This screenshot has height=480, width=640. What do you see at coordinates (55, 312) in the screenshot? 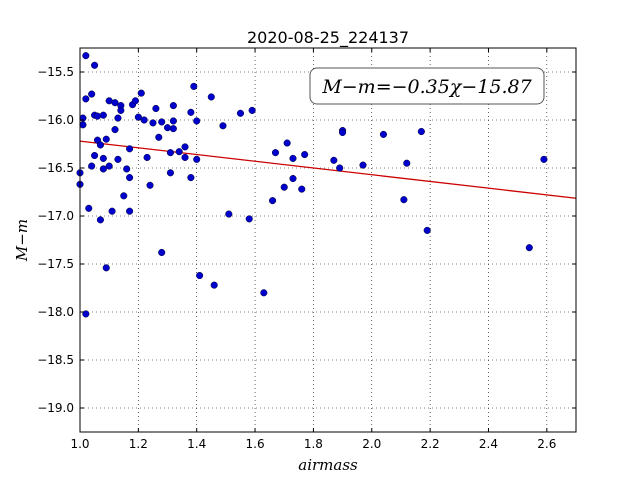
I see `y-tick-label: −18.0` at bounding box center [55, 312].